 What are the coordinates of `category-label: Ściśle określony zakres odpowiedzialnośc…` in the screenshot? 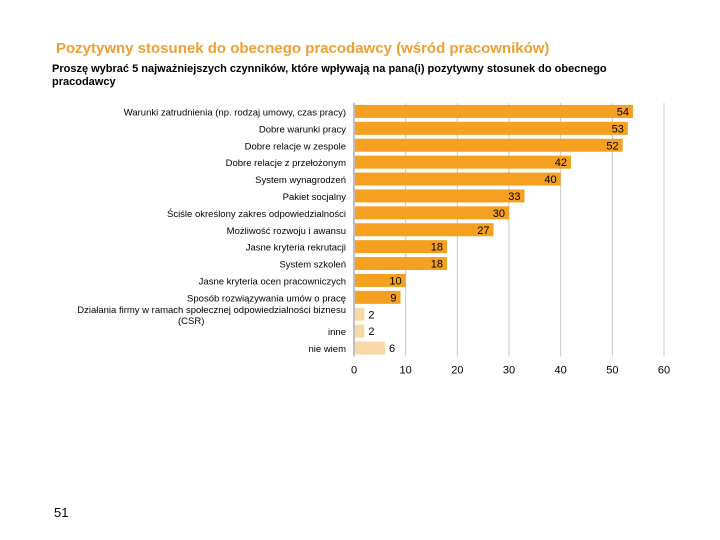 It's located at (256, 214).